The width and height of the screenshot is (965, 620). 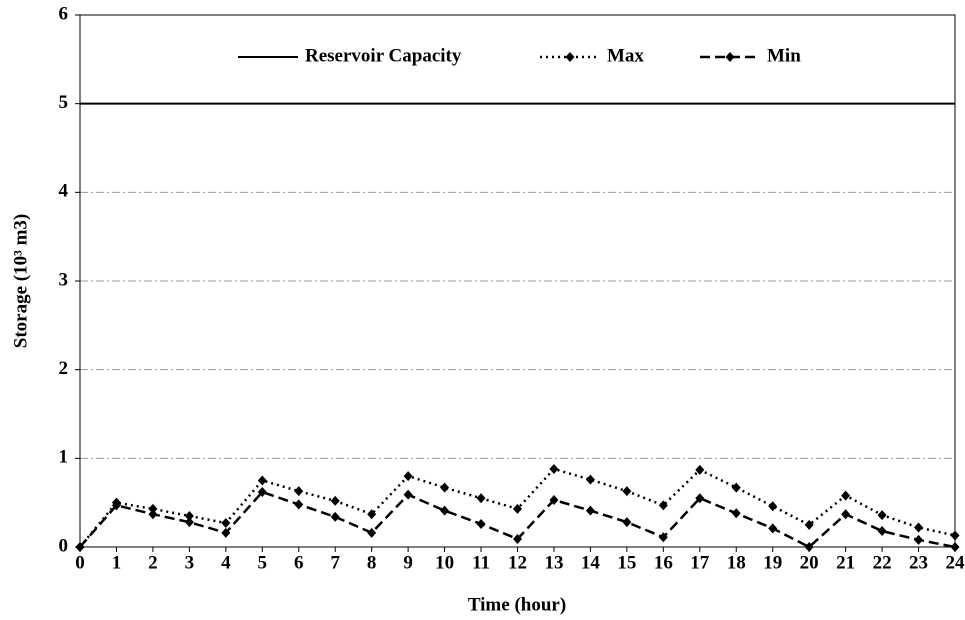 What do you see at coordinates (64, 191) in the screenshot?
I see `y-tick-label: 4` at bounding box center [64, 191].